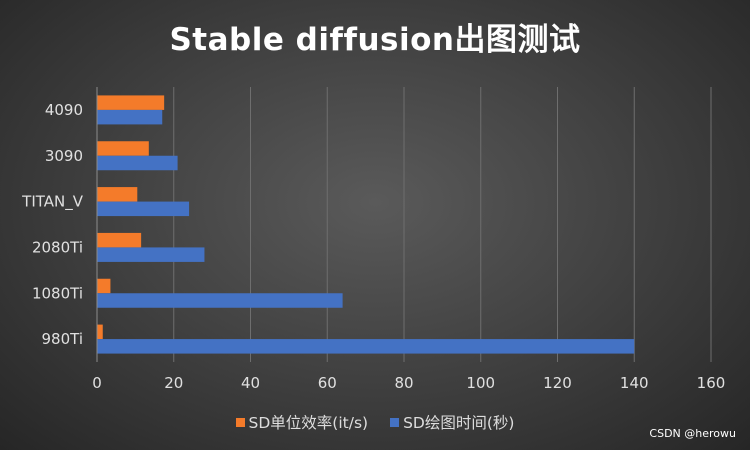  What do you see at coordinates (634, 383) in the screenshot?
I see `x-tick-label-140: 140` at bounding box center [634, 383].